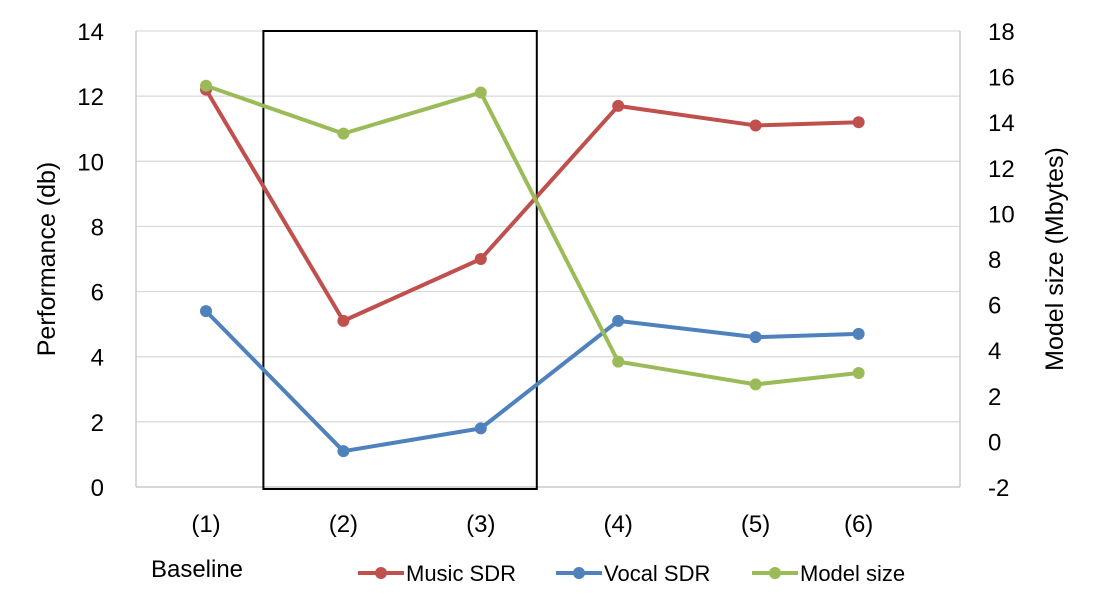 Image resolution: width=1098 pixels, height=608 pixels. Describe the element at coordinates (858, 524) in the screenshot. I see `category-tick-label: (6)` at that location.